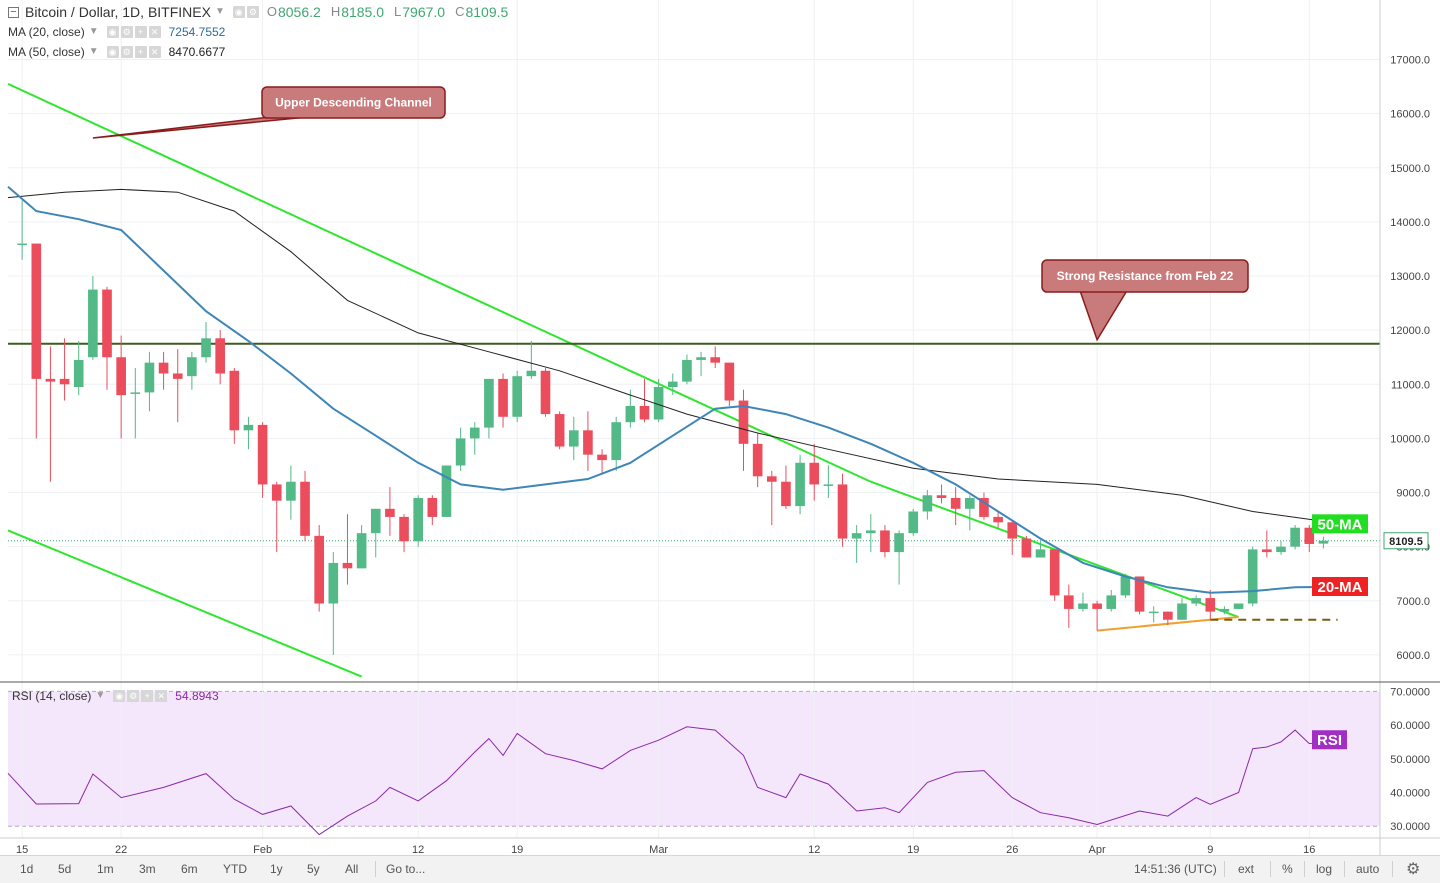  Describe the element at coordinates (1413, 869) in the screenshot. I see `gear-icon: ⚙` at that location.